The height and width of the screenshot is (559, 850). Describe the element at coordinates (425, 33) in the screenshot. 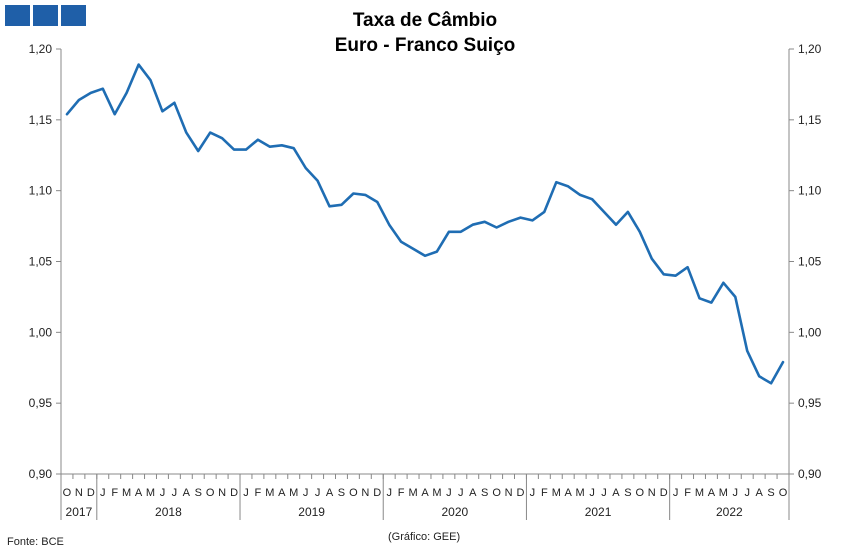

I see `chart-title: Taxa de Câmbio Euro - Franco Suiço` at that location.